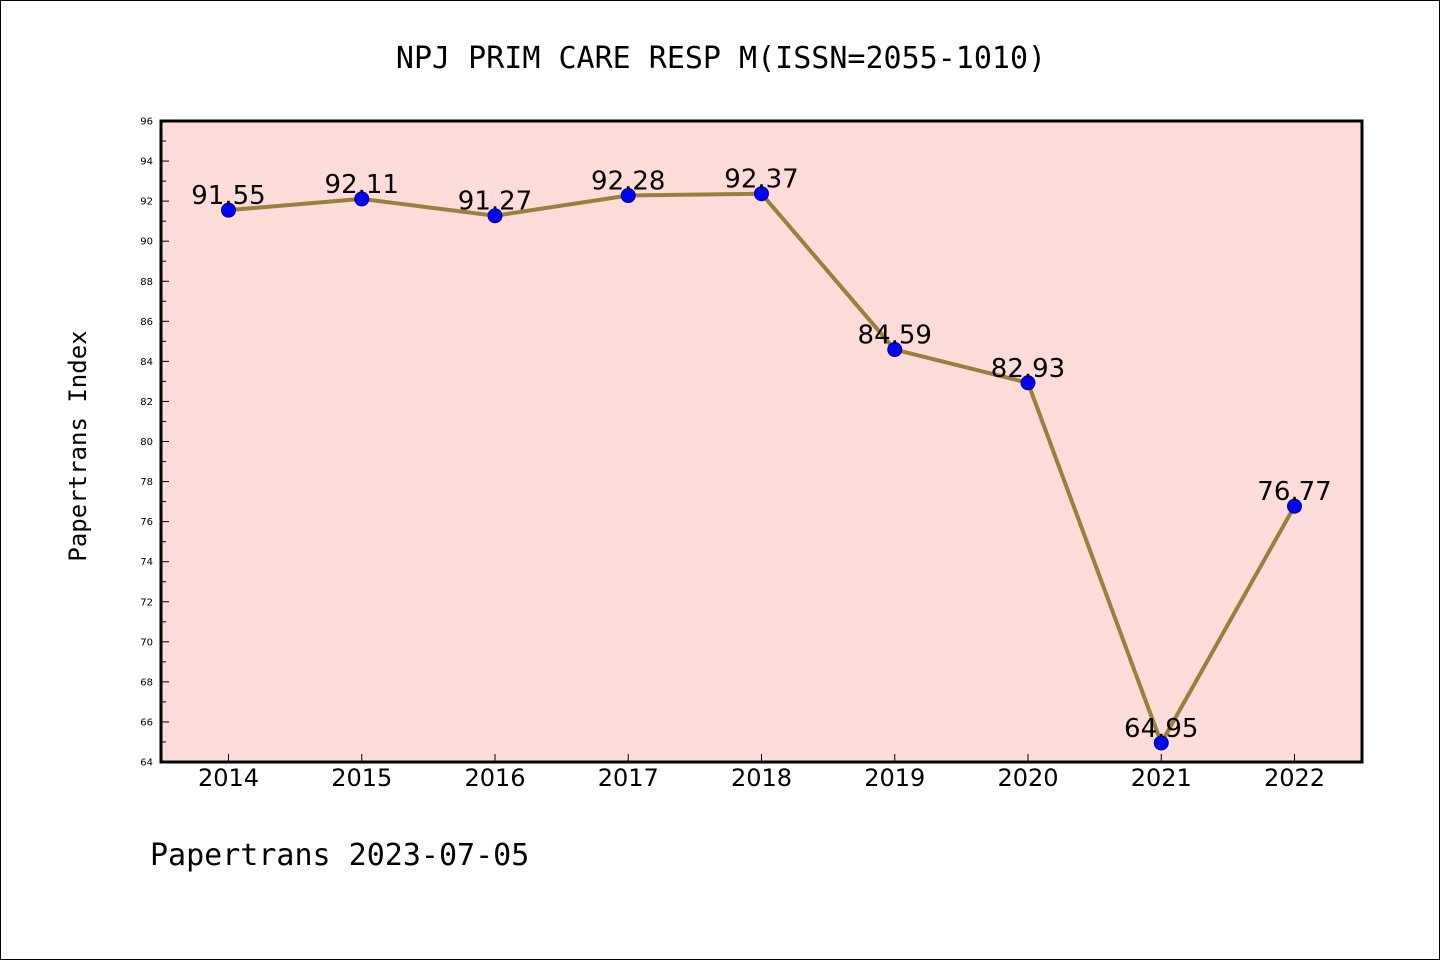 Image resolution: width=1440 pixels, height=961 pixels. What do you see at coordinates (894, 778) in the screenshot?
I see `x-tick-label: 2019` at bounding box center [894, 778].